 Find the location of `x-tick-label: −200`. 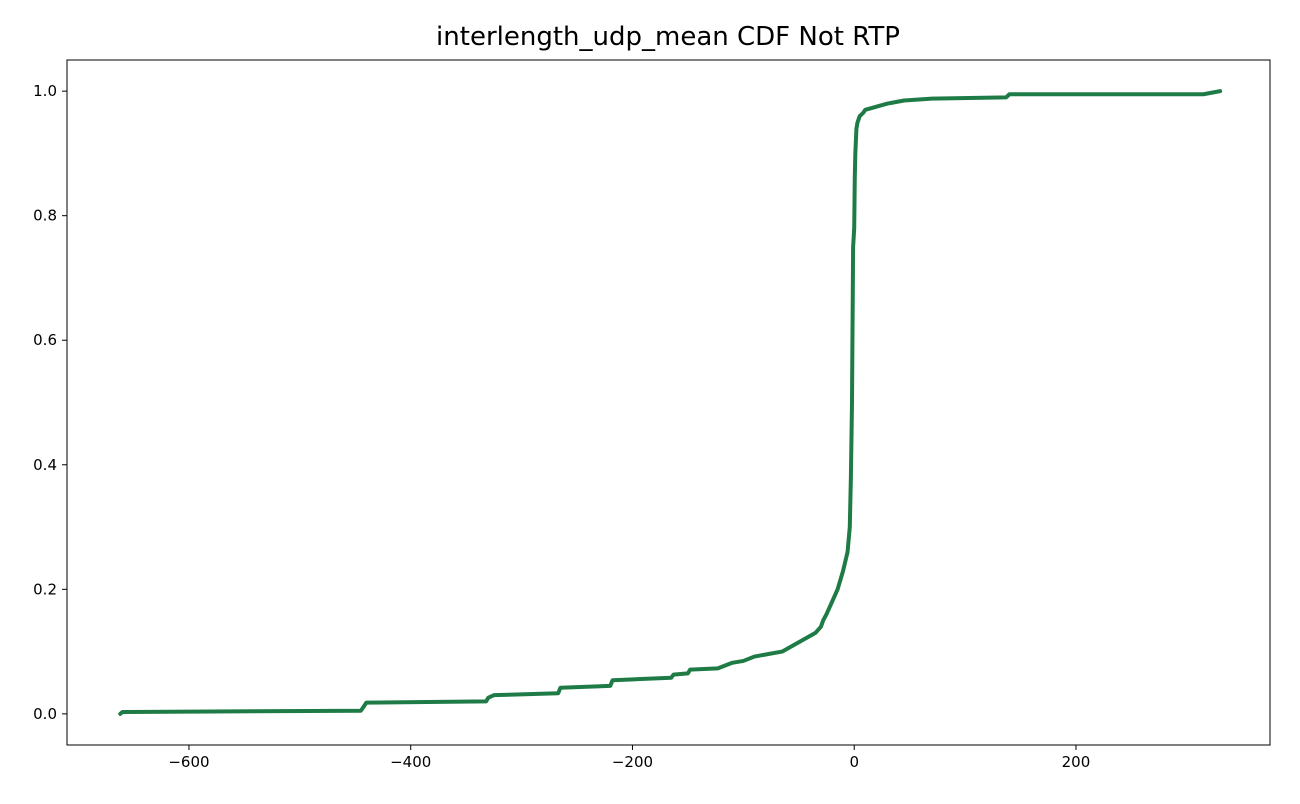

x-tick-label: −200 is located at coordinates (632, 762).